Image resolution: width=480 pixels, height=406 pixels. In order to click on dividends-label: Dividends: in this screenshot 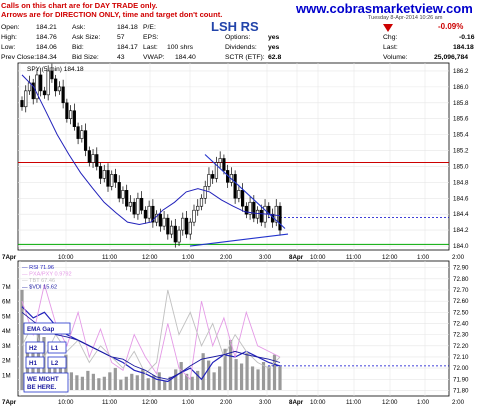, I will do `click(241, 47)`.